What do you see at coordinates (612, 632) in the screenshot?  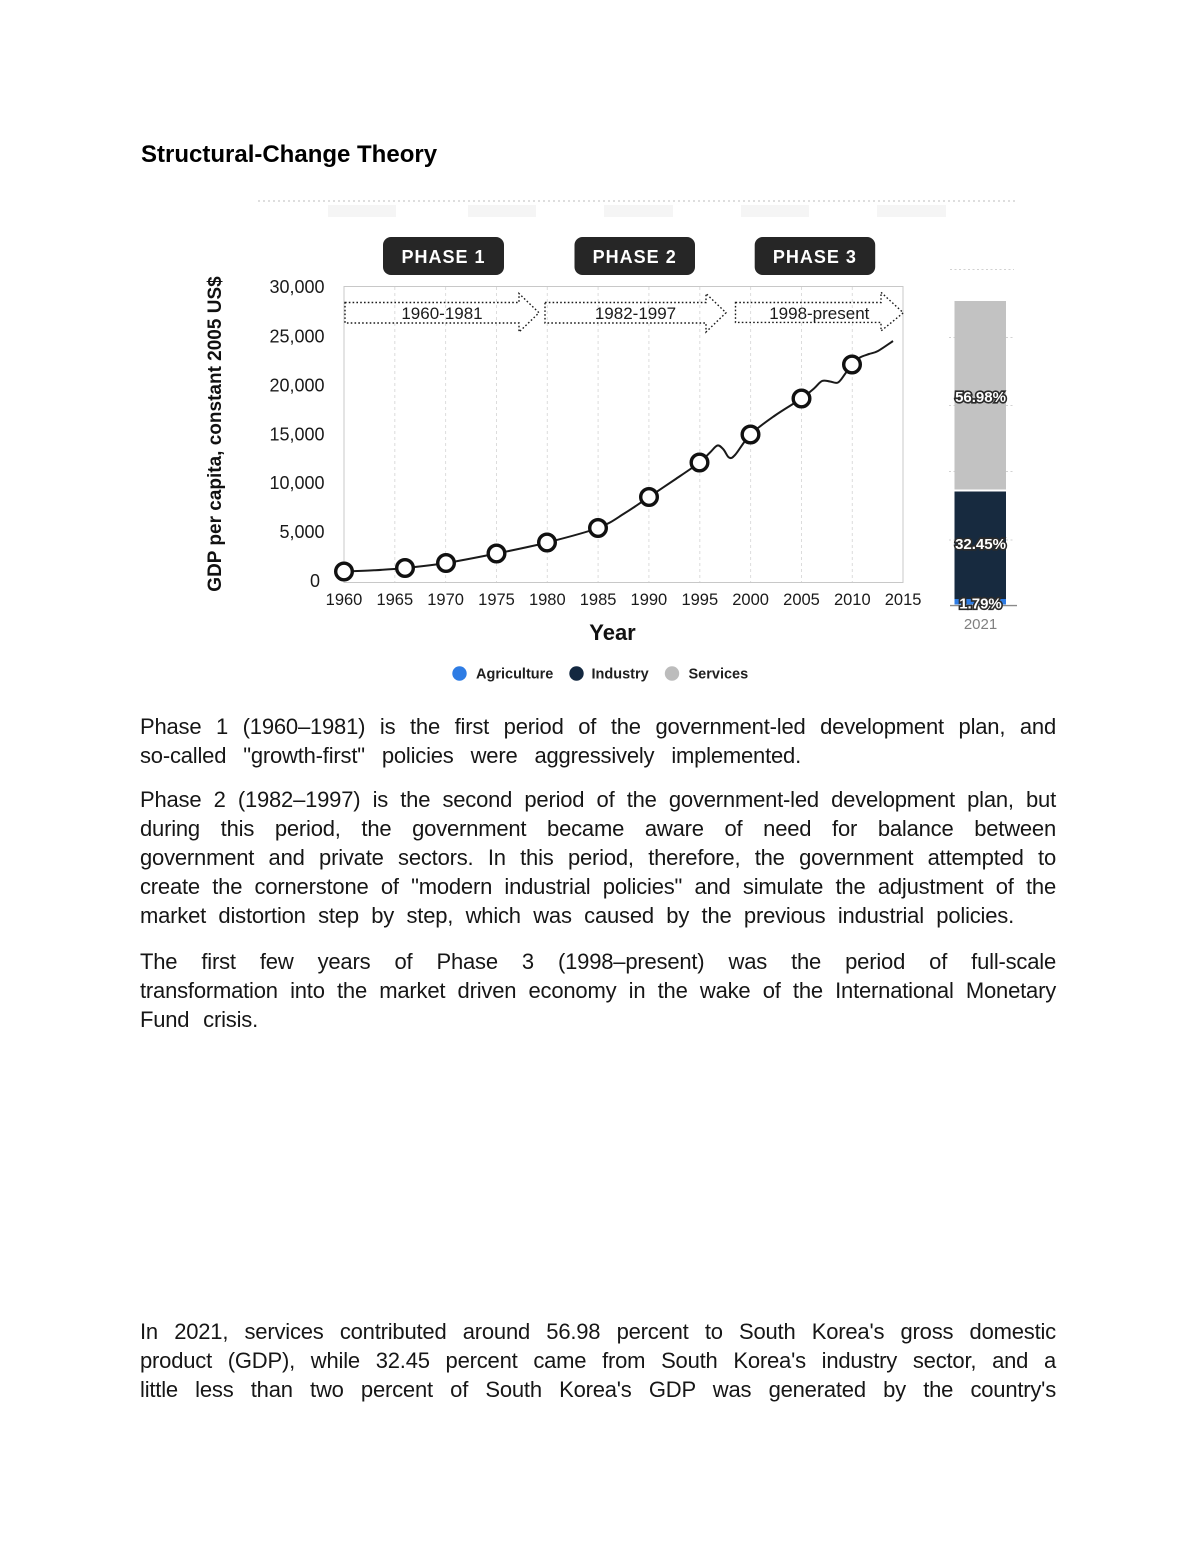 I see `svg-text: Year` at bounding box center [612, 632].